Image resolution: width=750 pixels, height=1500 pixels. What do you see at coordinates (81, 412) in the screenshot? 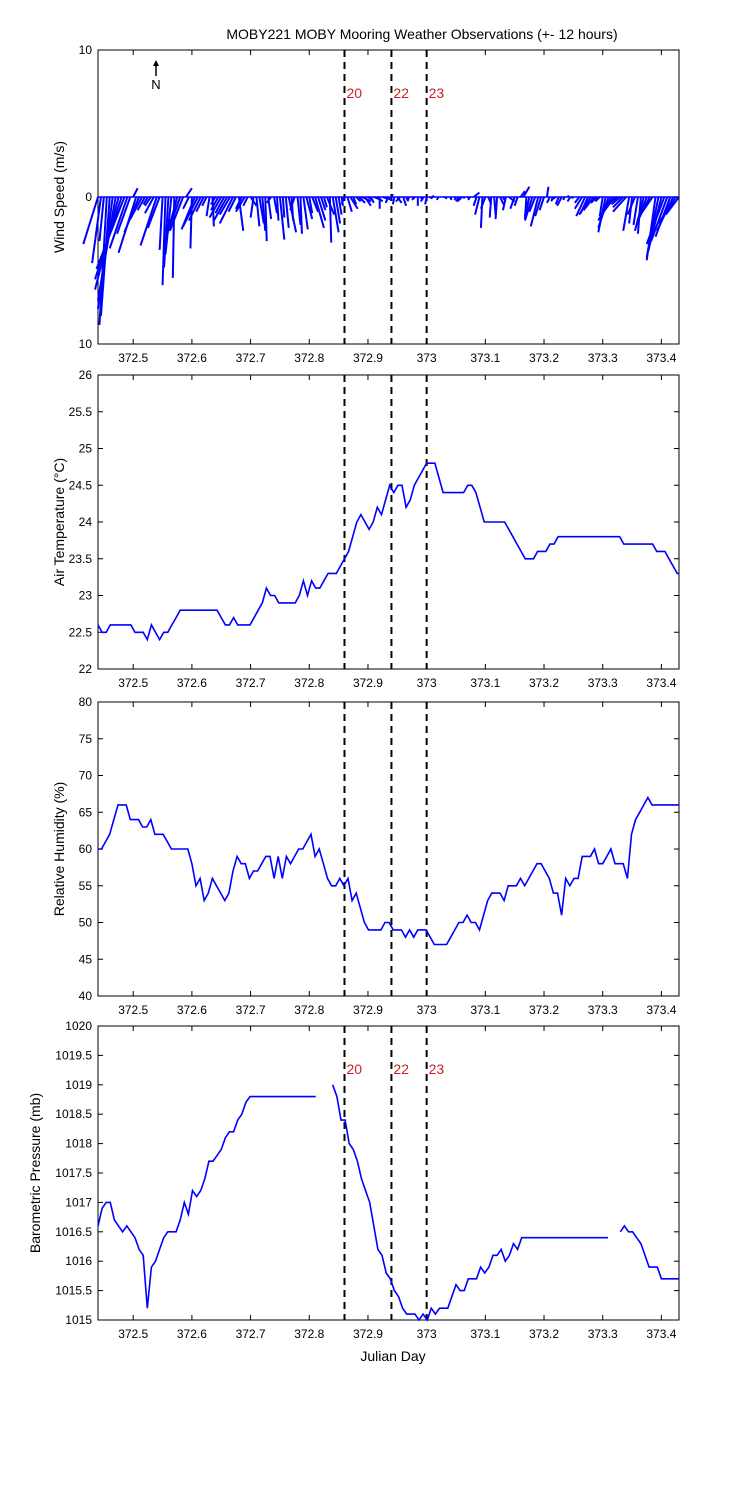
I see `y-tick-label: 25.5` at bounding box center [81, 412].